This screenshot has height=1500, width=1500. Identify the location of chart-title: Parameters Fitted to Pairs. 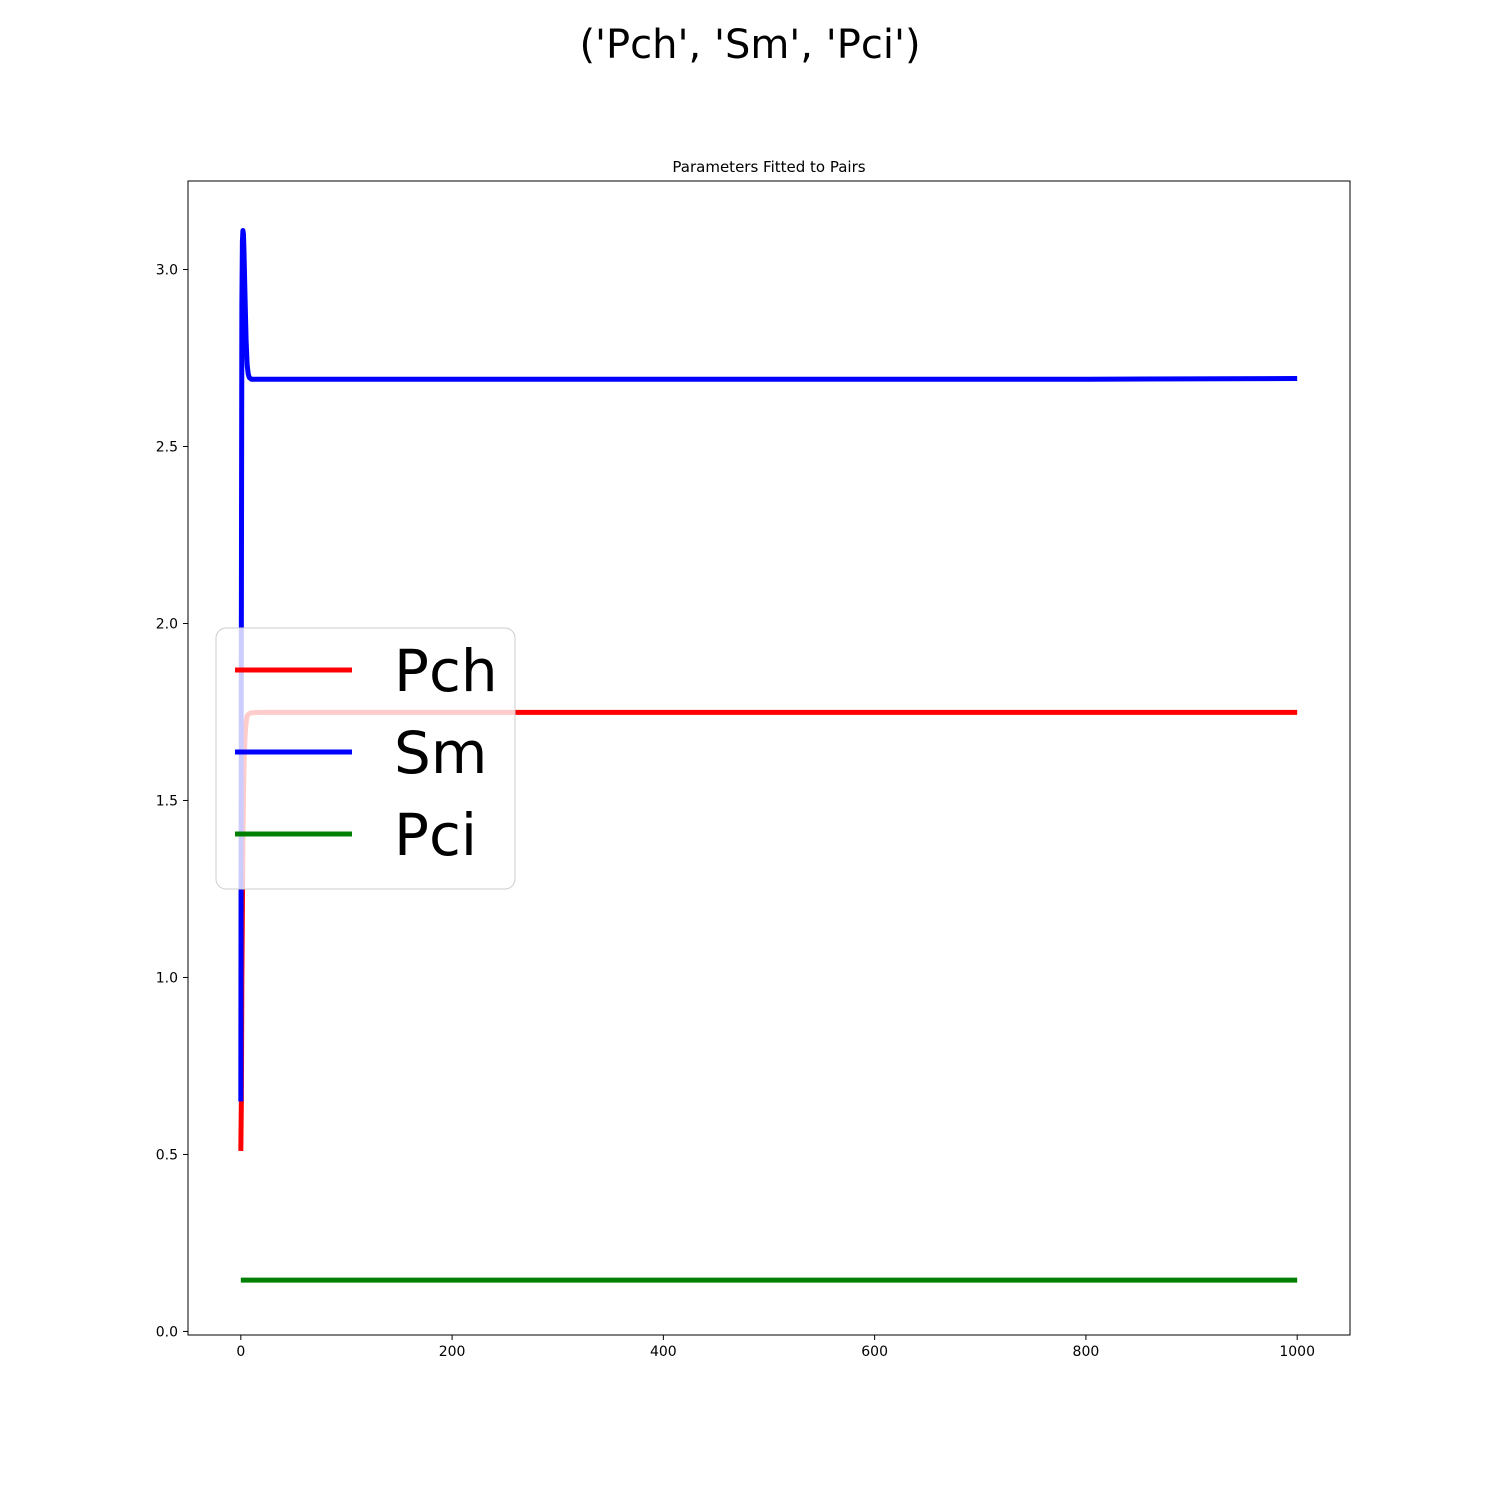
(768, 167).